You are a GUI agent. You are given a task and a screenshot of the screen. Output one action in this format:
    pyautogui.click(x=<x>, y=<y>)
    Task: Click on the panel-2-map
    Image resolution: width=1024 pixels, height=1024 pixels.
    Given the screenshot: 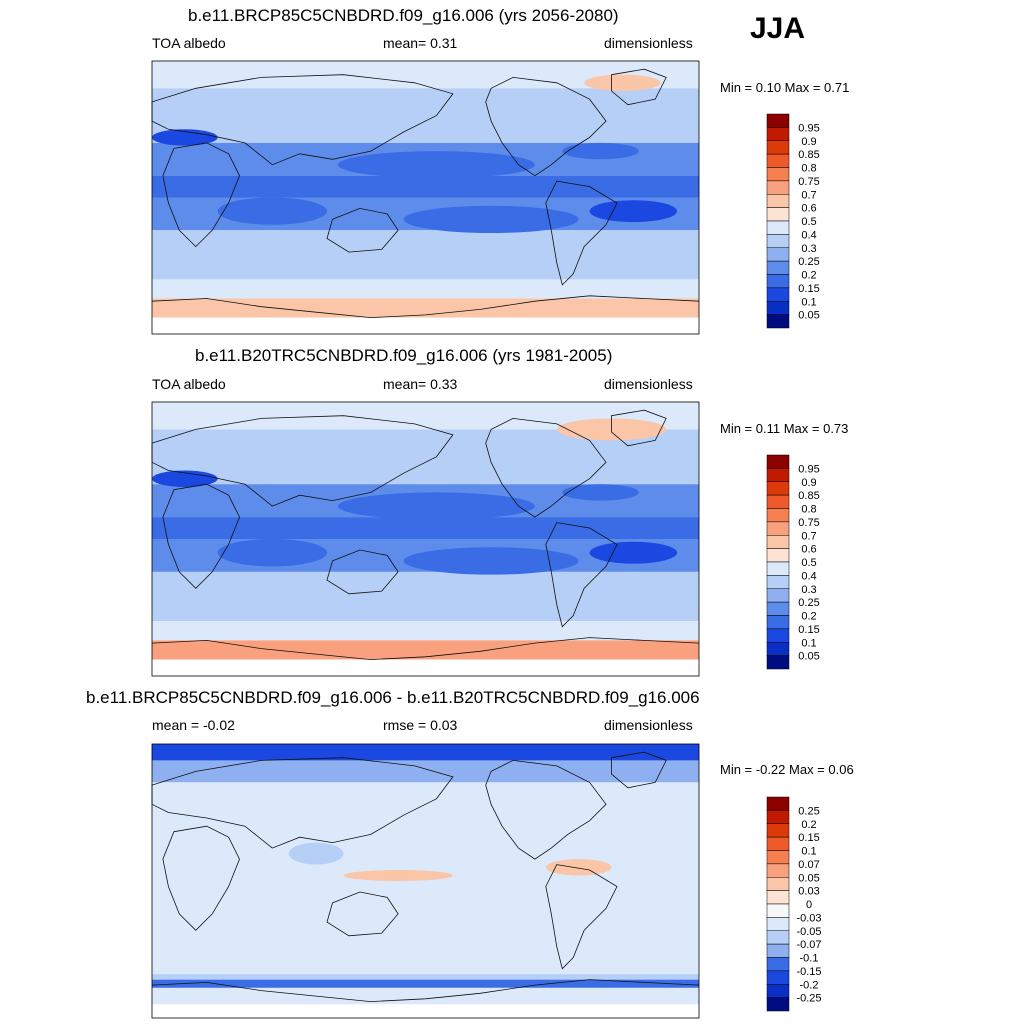 What is the action you would take?
    pyautogui.click(x=425, y=539)
    